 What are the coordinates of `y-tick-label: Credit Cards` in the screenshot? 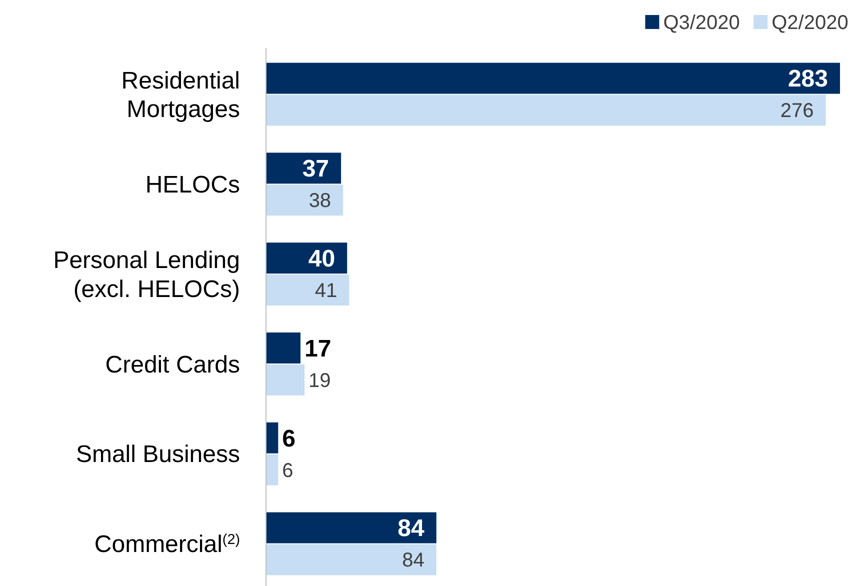 It's located at (172, 364).